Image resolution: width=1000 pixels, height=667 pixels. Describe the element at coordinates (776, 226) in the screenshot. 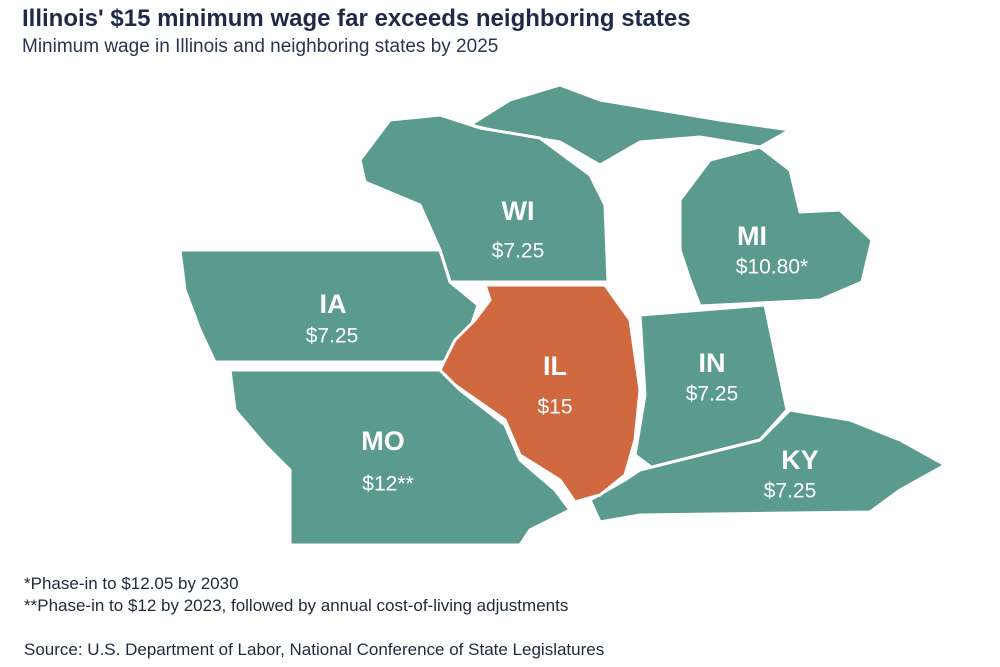

I see `state-mi` at that location.